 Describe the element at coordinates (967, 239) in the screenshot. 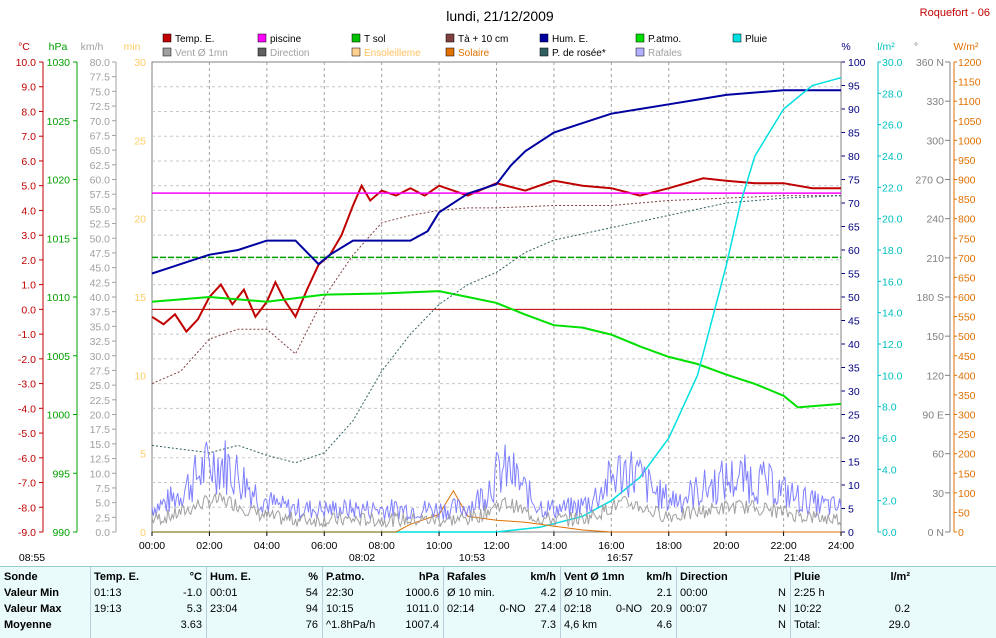

I see `wm2-axis-tick-label: 750` at that location.